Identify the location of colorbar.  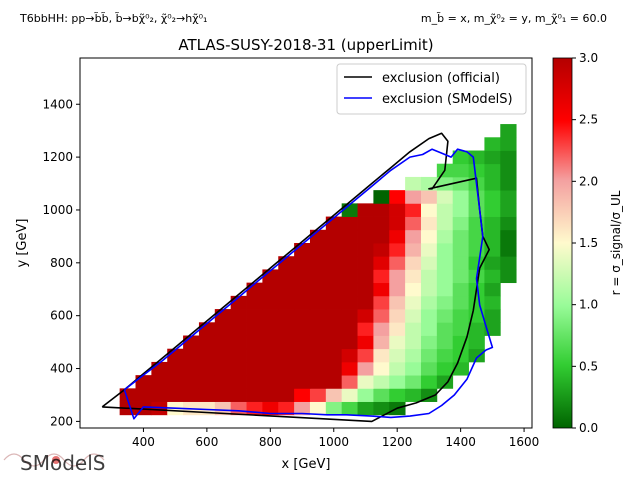
(562, 243).